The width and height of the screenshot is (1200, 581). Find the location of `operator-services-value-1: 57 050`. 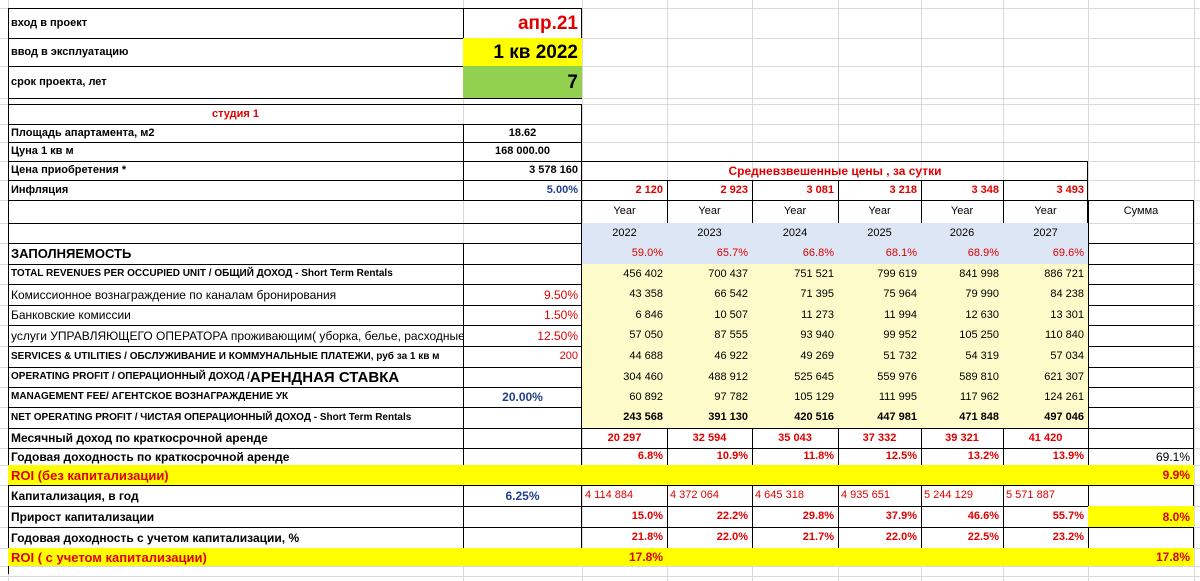

operator-services-value-1: 57 050 is located at coordinates (624, 335).